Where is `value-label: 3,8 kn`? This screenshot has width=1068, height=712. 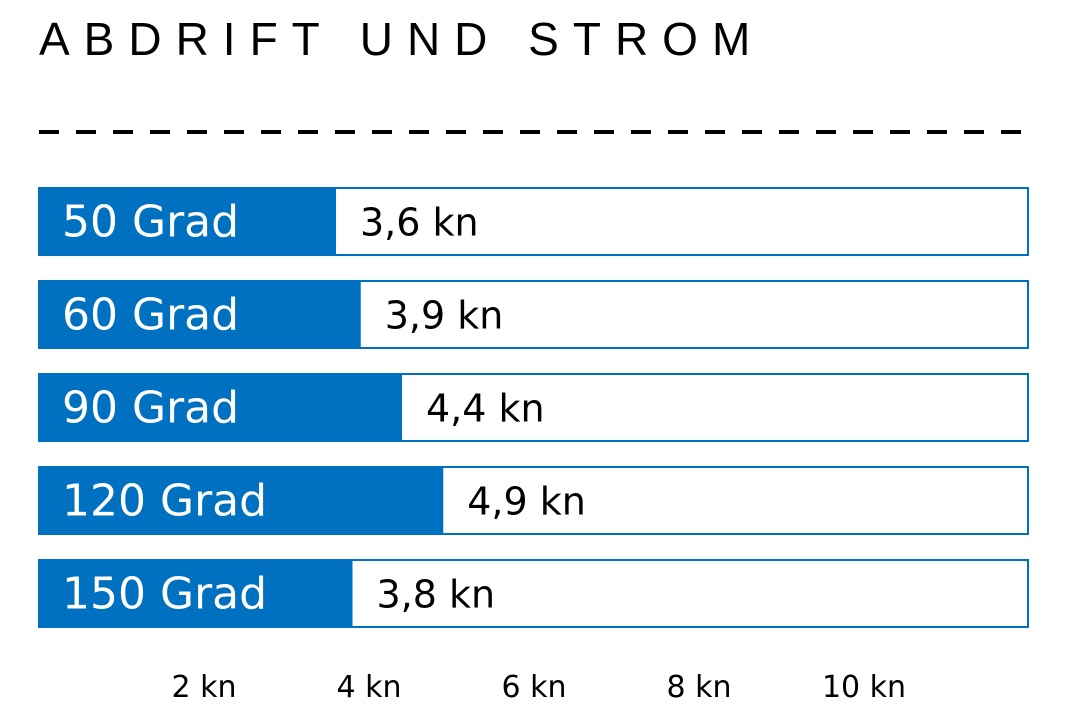
value-label: 3,8 kn is located at coordinates (436, 595).